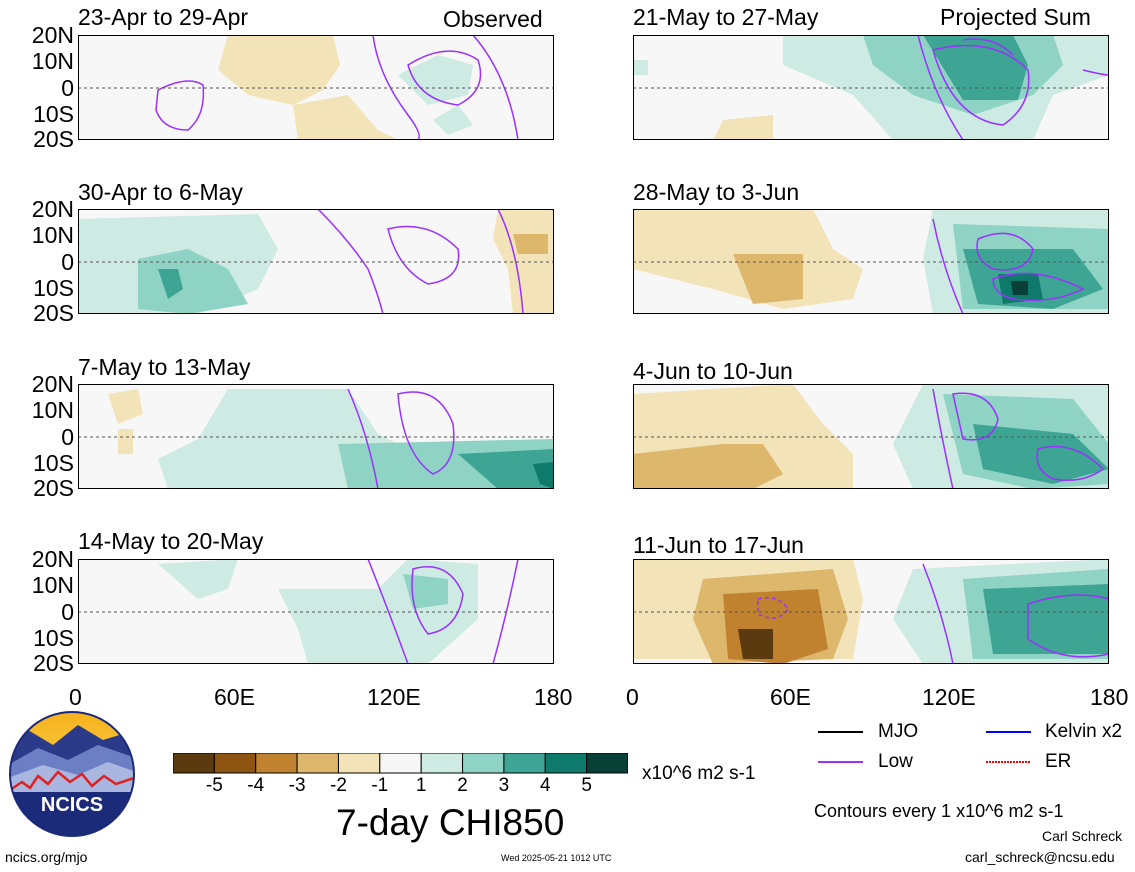  Describe the element at coordinates (504, 785) in the screenshot. I see `colorbar-tick-label: 3` at that location.